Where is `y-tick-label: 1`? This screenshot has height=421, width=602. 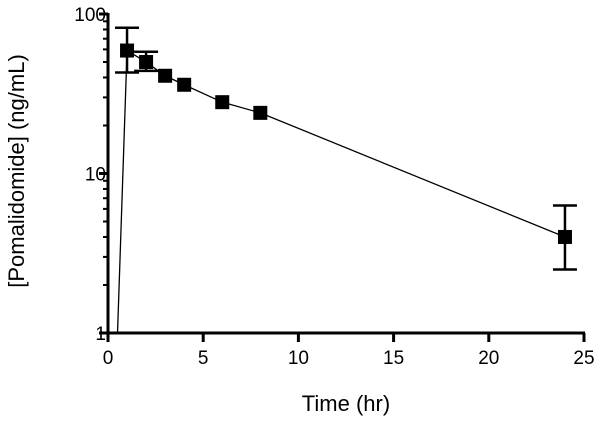
y-tick-label: 1 is located at coordinates (100, 334).